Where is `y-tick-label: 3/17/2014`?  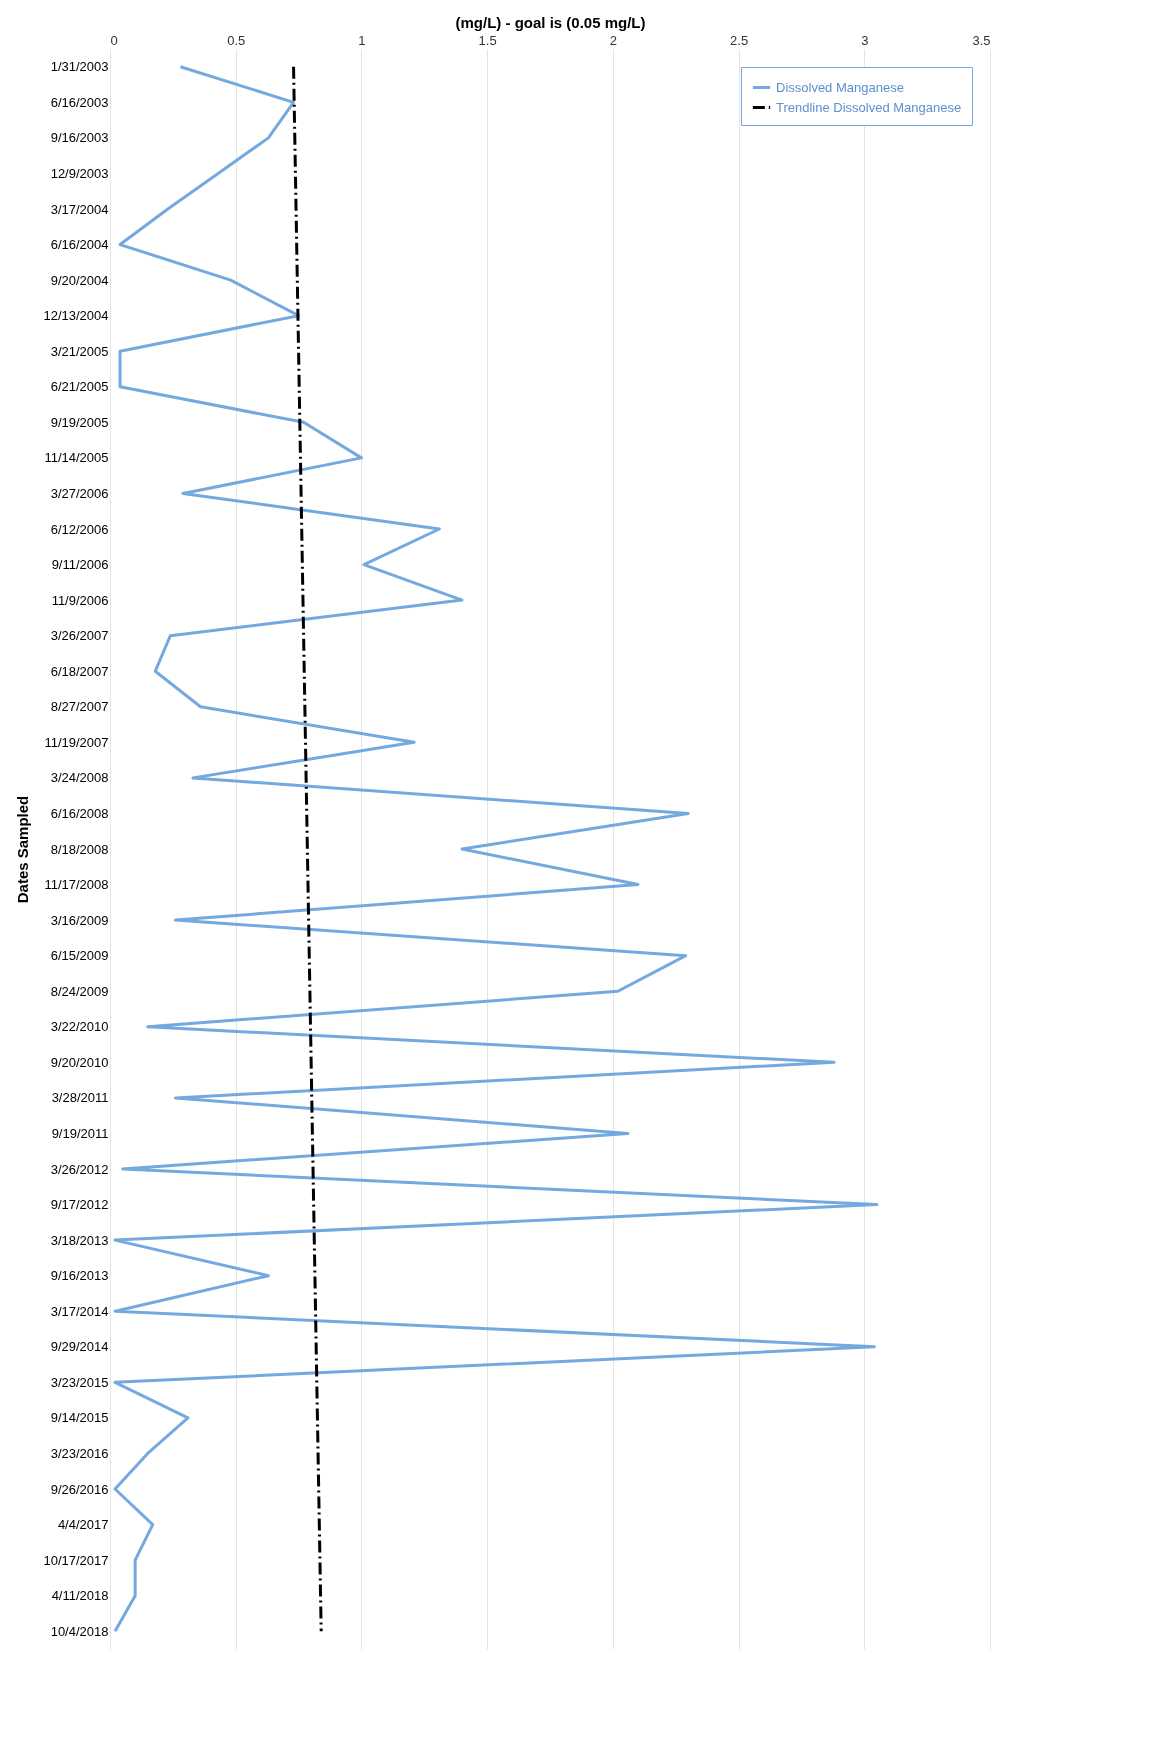 y-tick-label: 3/17/2014 is located at coordinates (79, 1311).